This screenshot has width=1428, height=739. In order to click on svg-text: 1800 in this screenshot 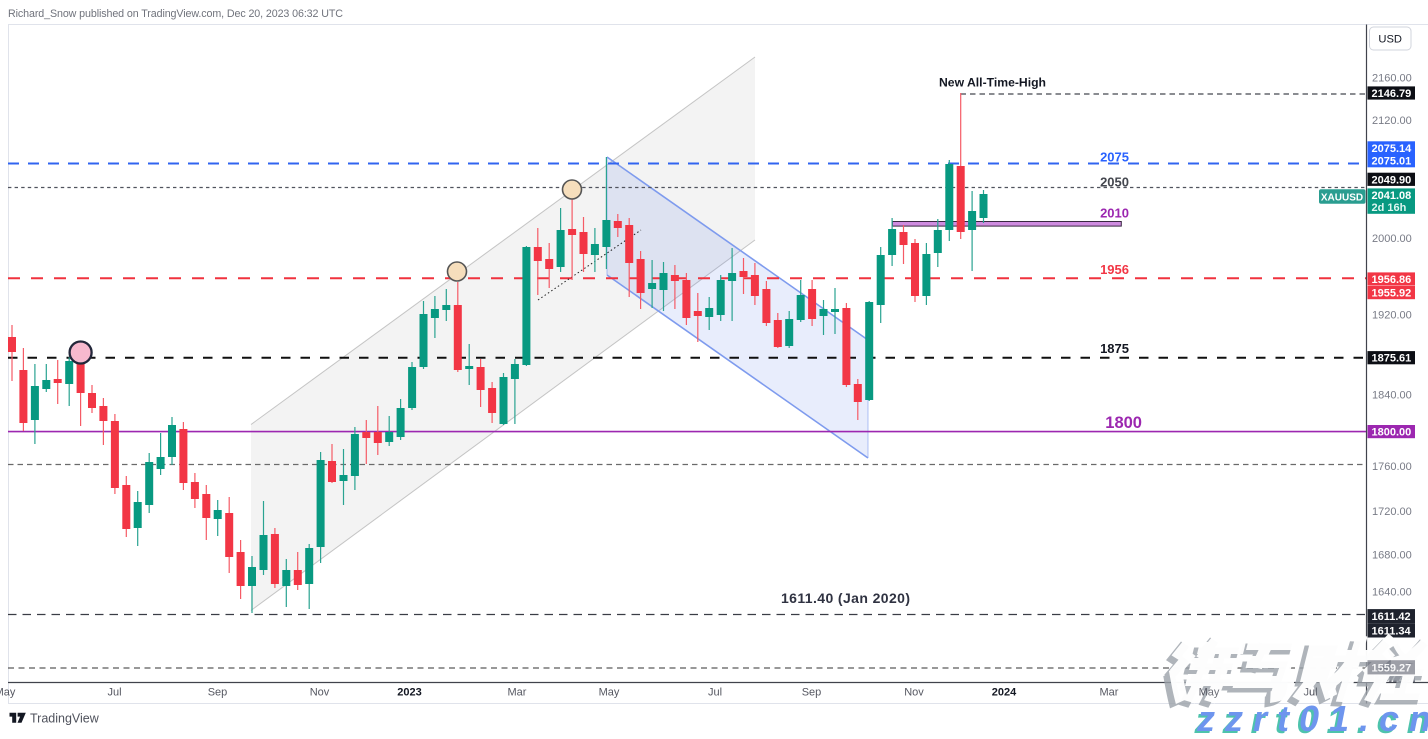, I will do `click(1123, 423)`.